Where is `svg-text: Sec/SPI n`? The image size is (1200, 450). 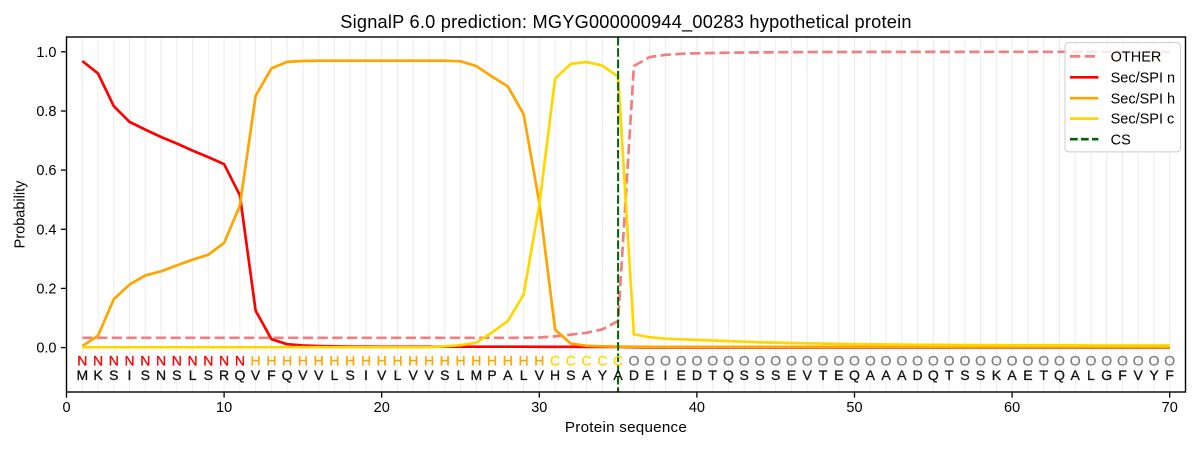
svg-text: Sec/SPI n is located at coordinates (1143, 78).